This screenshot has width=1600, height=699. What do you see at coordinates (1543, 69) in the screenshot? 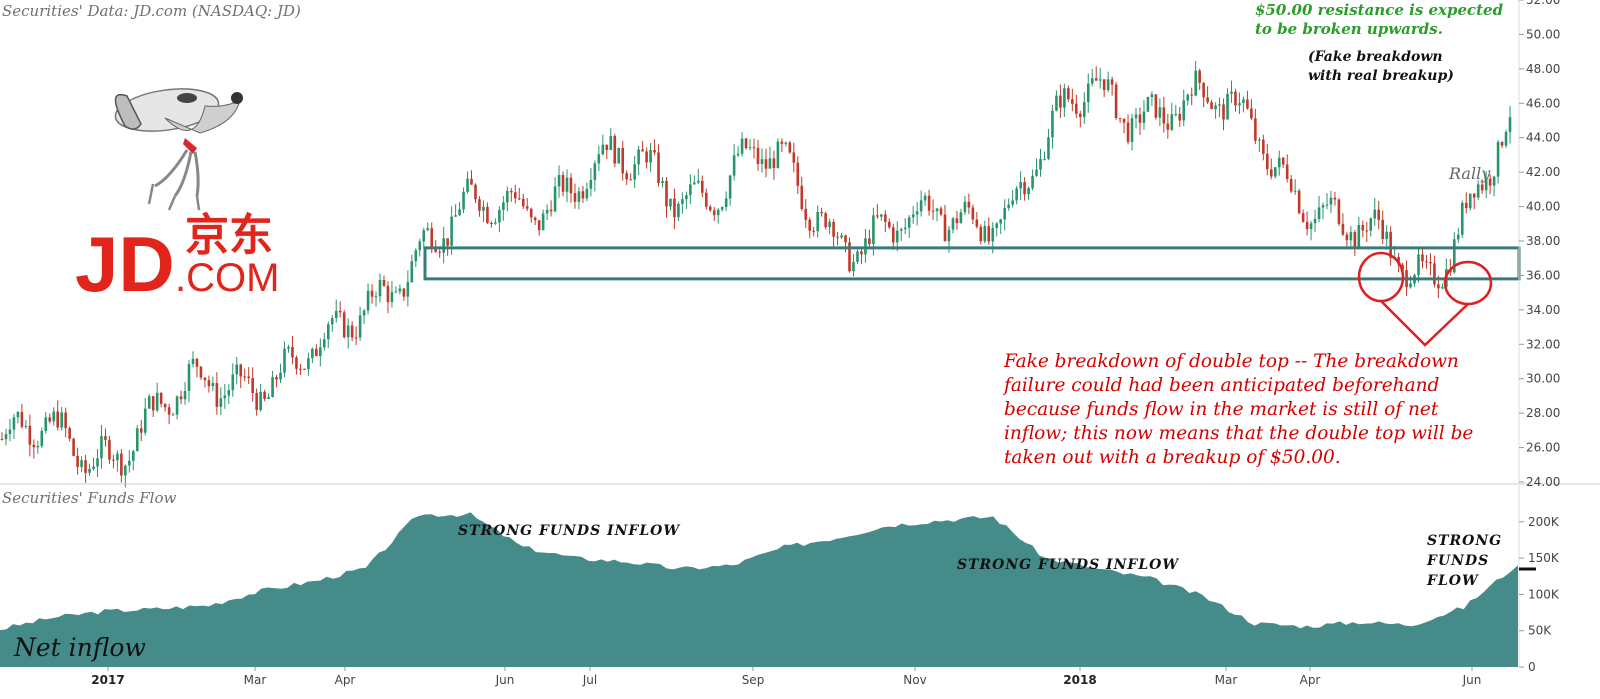
I see `price-tick-label: 48.00` at bounding box center [1543, 69].